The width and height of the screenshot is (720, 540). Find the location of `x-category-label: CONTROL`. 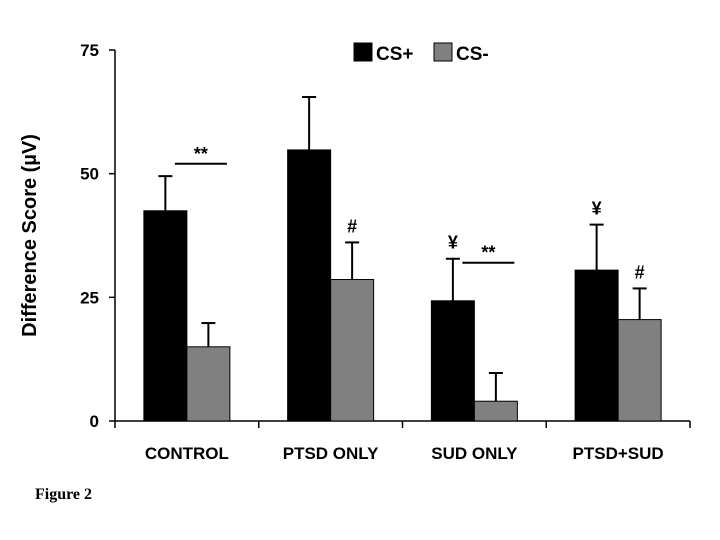

x-category-label: CONTROL is located at coordinates (187, 453).